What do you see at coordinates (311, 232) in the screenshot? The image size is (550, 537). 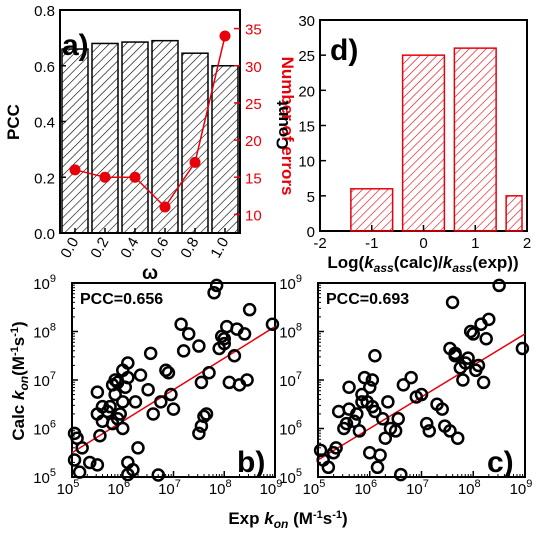 I see `panel-d-ytick-label: 0` at bounding box center [311, 232].